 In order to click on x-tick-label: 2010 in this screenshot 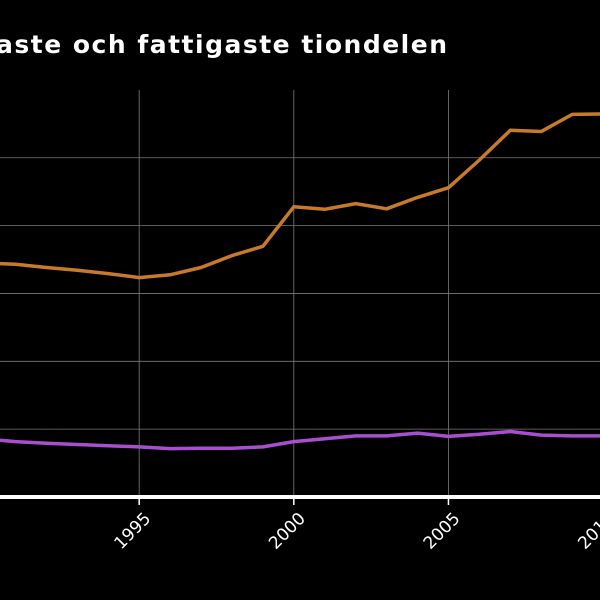, I will do `click(587, 531)`.